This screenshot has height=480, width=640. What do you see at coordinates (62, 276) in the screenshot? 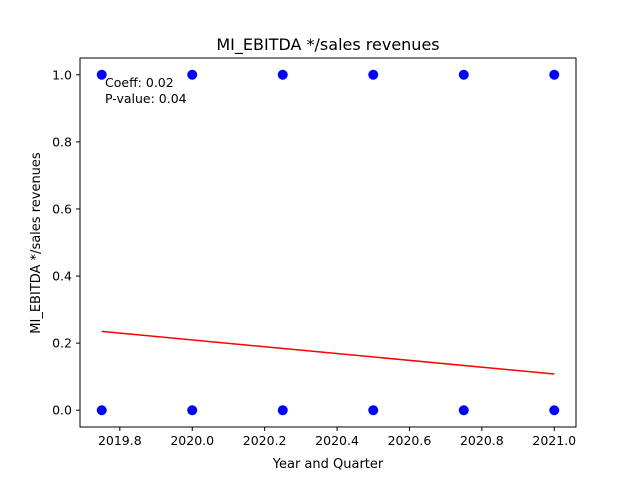
I see `y-tick-label: 0.4` at bounding box center [62, 276].